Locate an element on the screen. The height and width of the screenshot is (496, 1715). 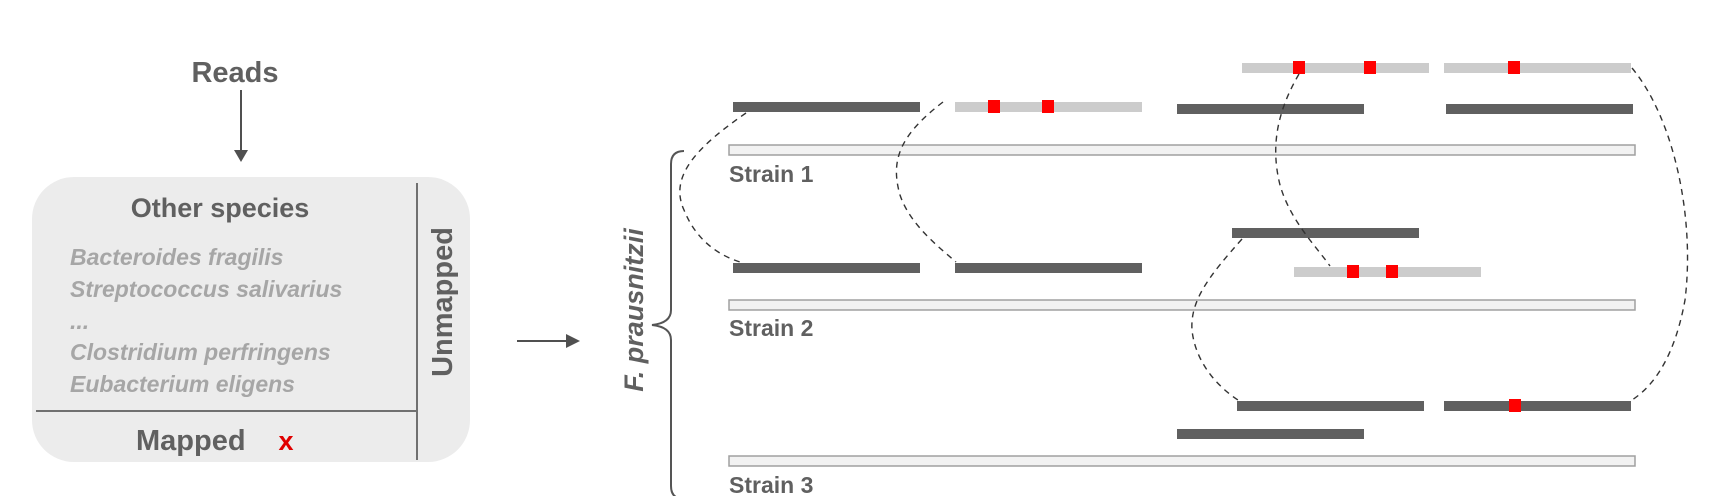
mapped-x-mark: x is located at coordinates (285, 441).